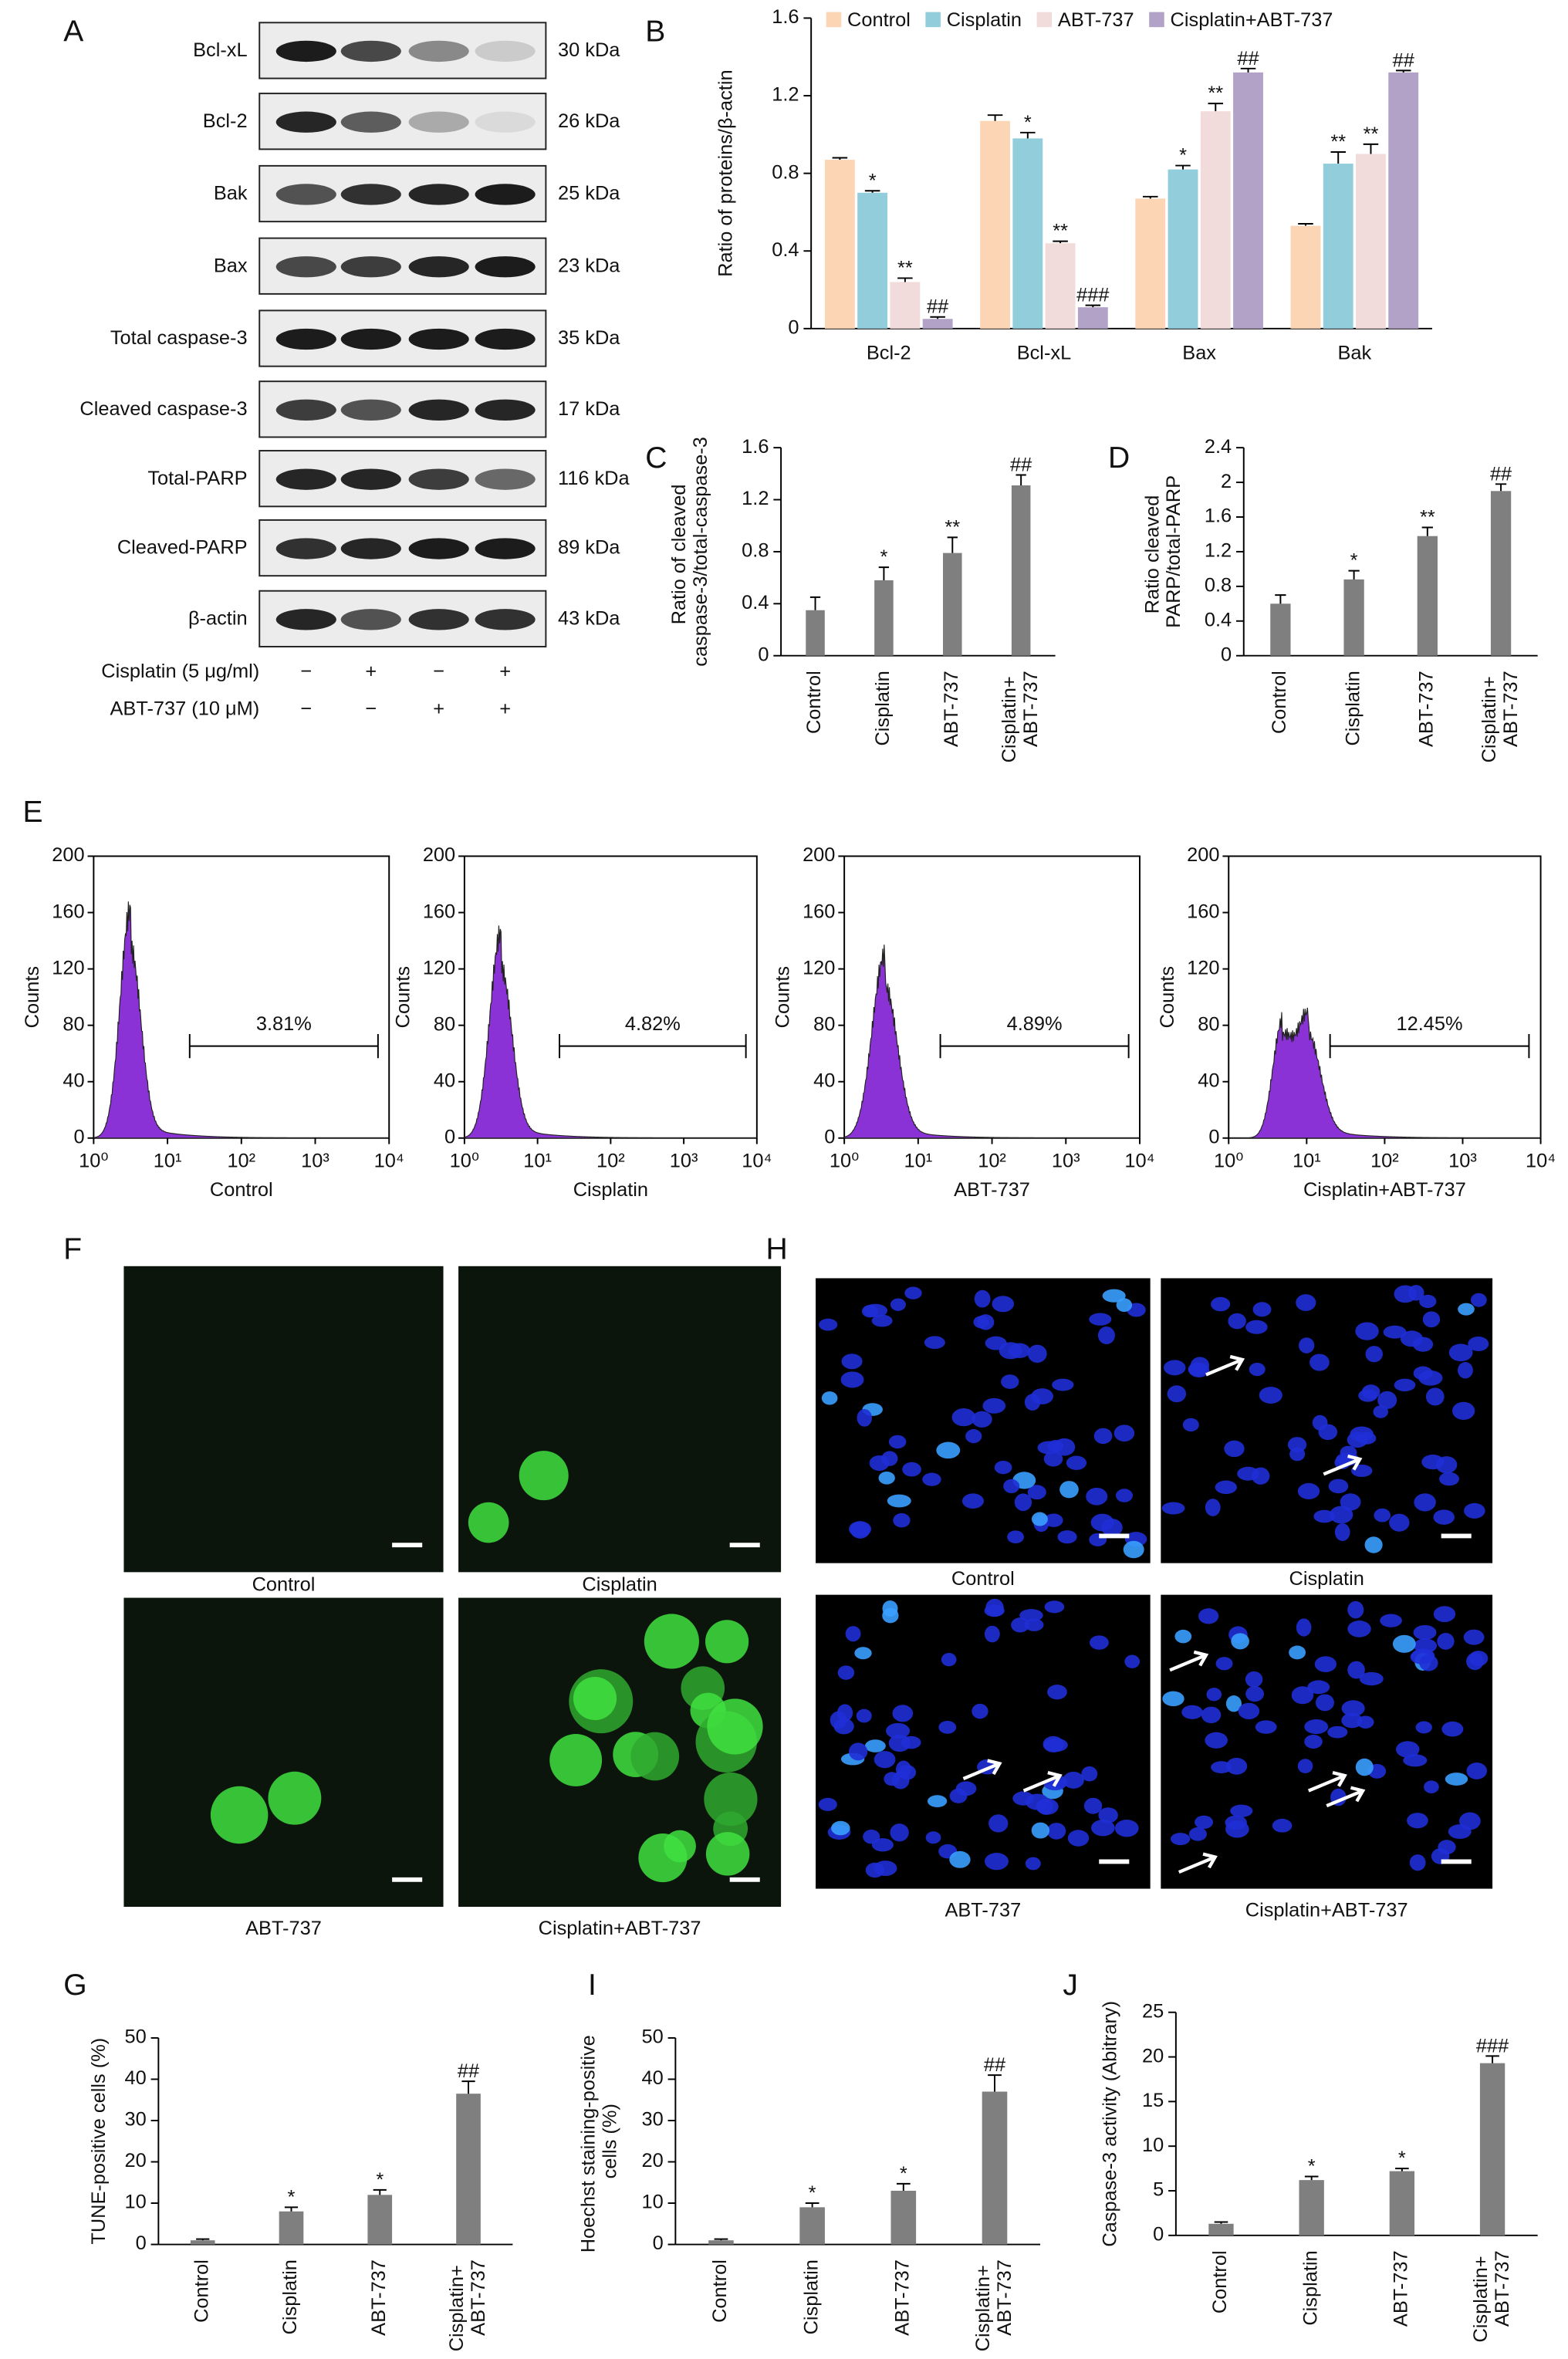 The width and height of the screenshot is (1568, 2359). I want to click on panel-label: C, so click(656, 458).